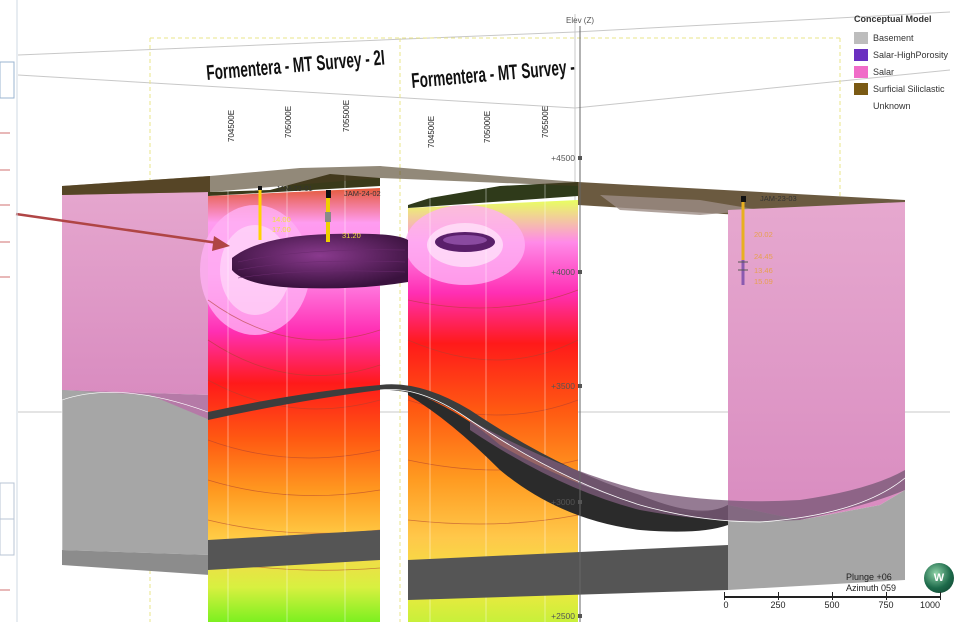 The image size is (955, 622). What do you see at coordinates (362, 193) in the screenshot?
I see `drillhole-label-jam-24-02: JAM-24-02` at bounding box center [362, 193].